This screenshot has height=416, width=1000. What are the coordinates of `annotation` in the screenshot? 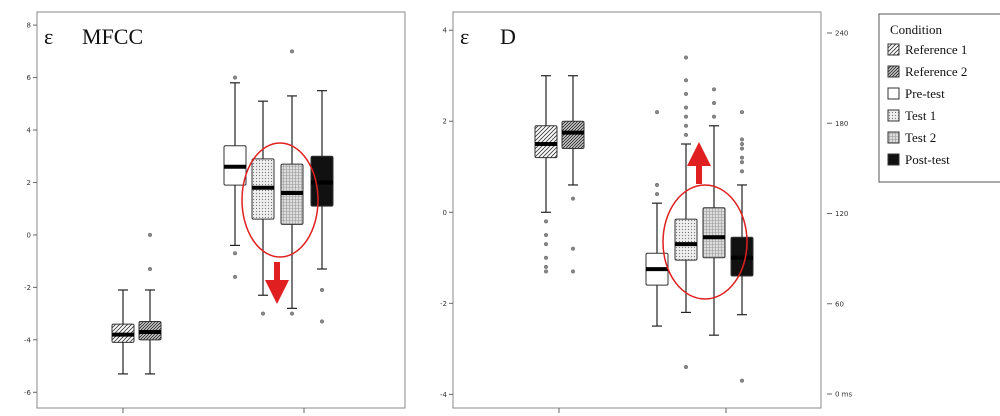 It's located at (705, 221).